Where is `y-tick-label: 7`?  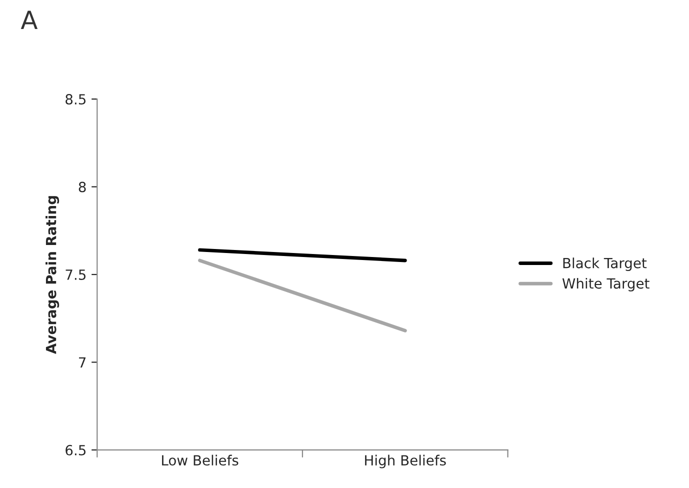
y-tick-label: 7 is located at coordinates (82, 362).